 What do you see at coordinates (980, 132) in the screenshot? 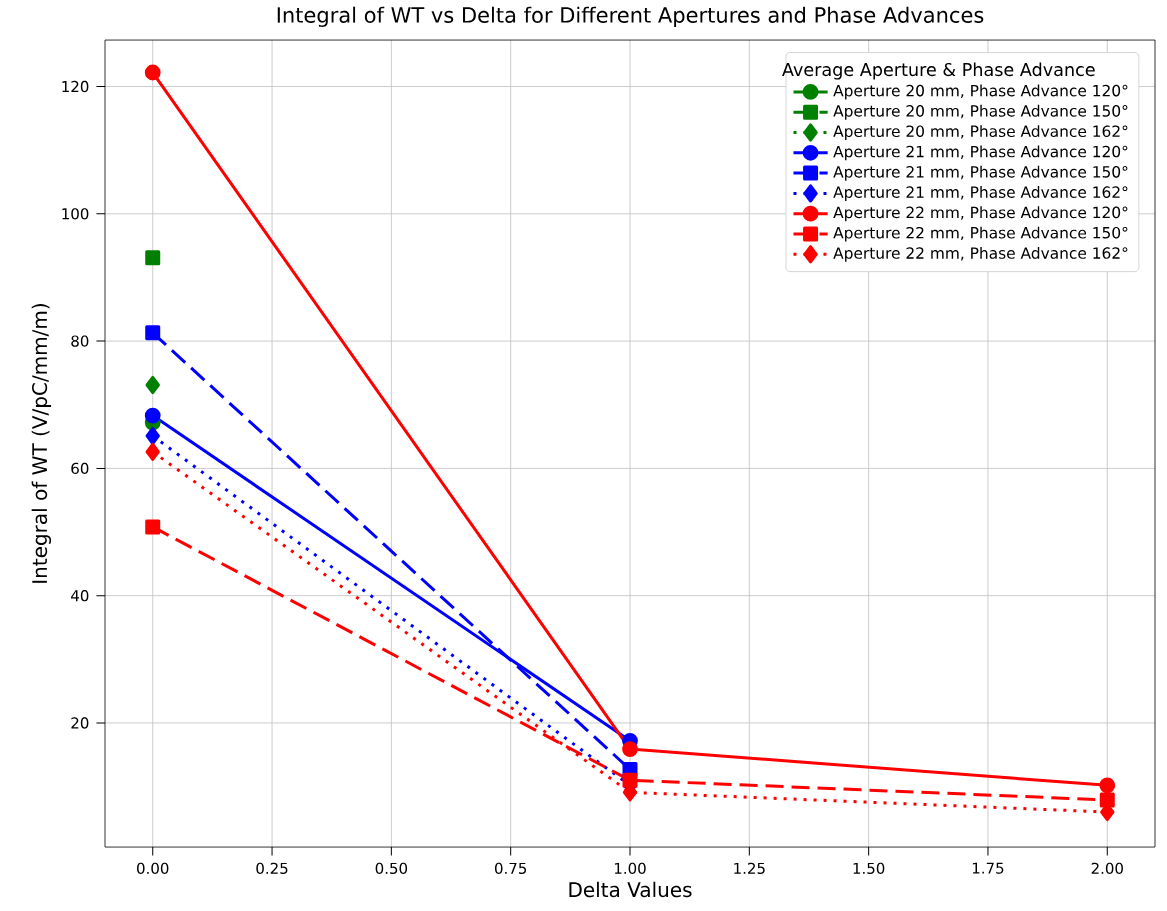
I see `legend-label: Aperture 20 mm, Phase Advance 162°` at bounding box center [980, 132].